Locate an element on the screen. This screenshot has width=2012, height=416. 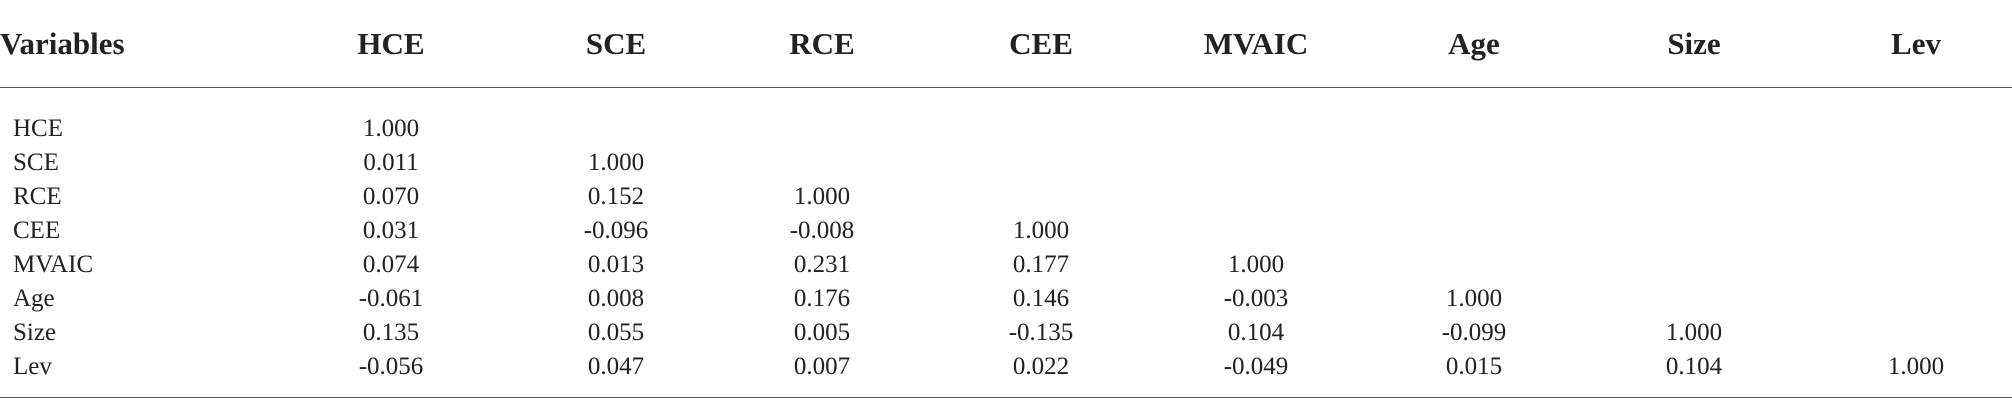
correlation-value: 0.013 is located at coordinates (616, 264).